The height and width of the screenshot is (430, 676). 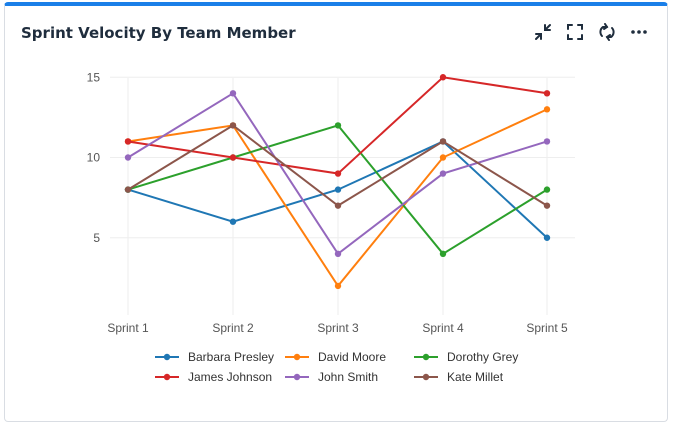 I want to click on x-tick-label: Sprint 3, so click(x=338, y=328).